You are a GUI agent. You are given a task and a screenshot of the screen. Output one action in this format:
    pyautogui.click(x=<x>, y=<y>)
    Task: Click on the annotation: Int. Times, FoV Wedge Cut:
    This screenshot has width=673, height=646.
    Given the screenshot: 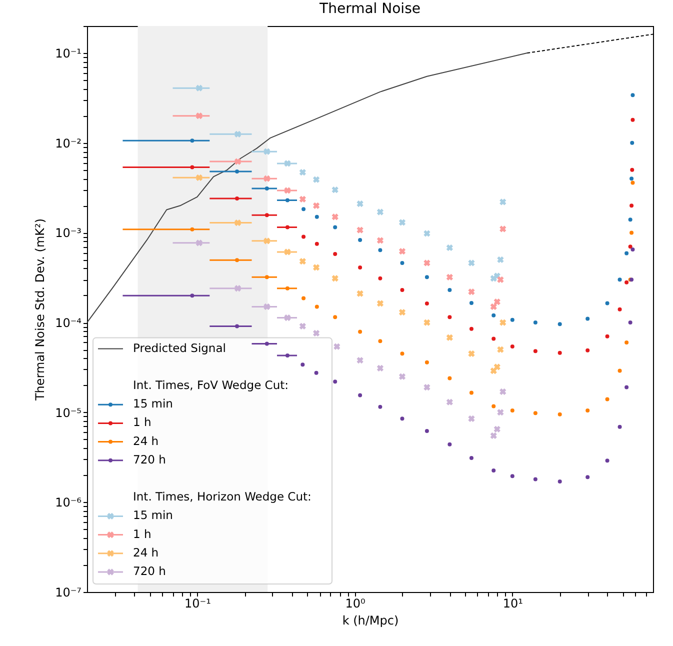 What is the action you would take?
    pyautogui.click(x=211, y=385)
    